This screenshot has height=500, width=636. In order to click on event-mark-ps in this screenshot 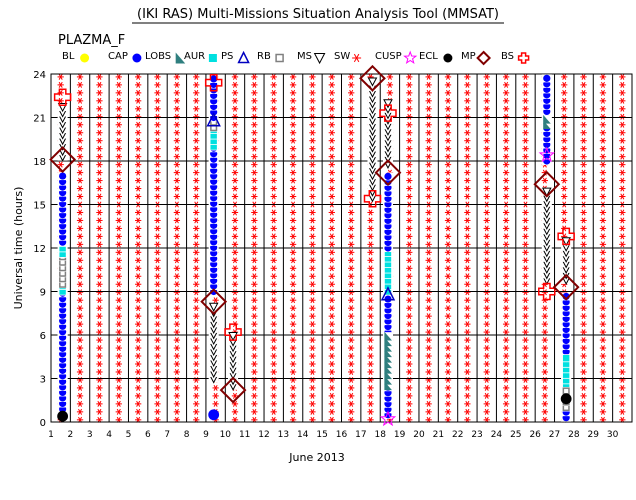, I will do `click(213, 119)`.